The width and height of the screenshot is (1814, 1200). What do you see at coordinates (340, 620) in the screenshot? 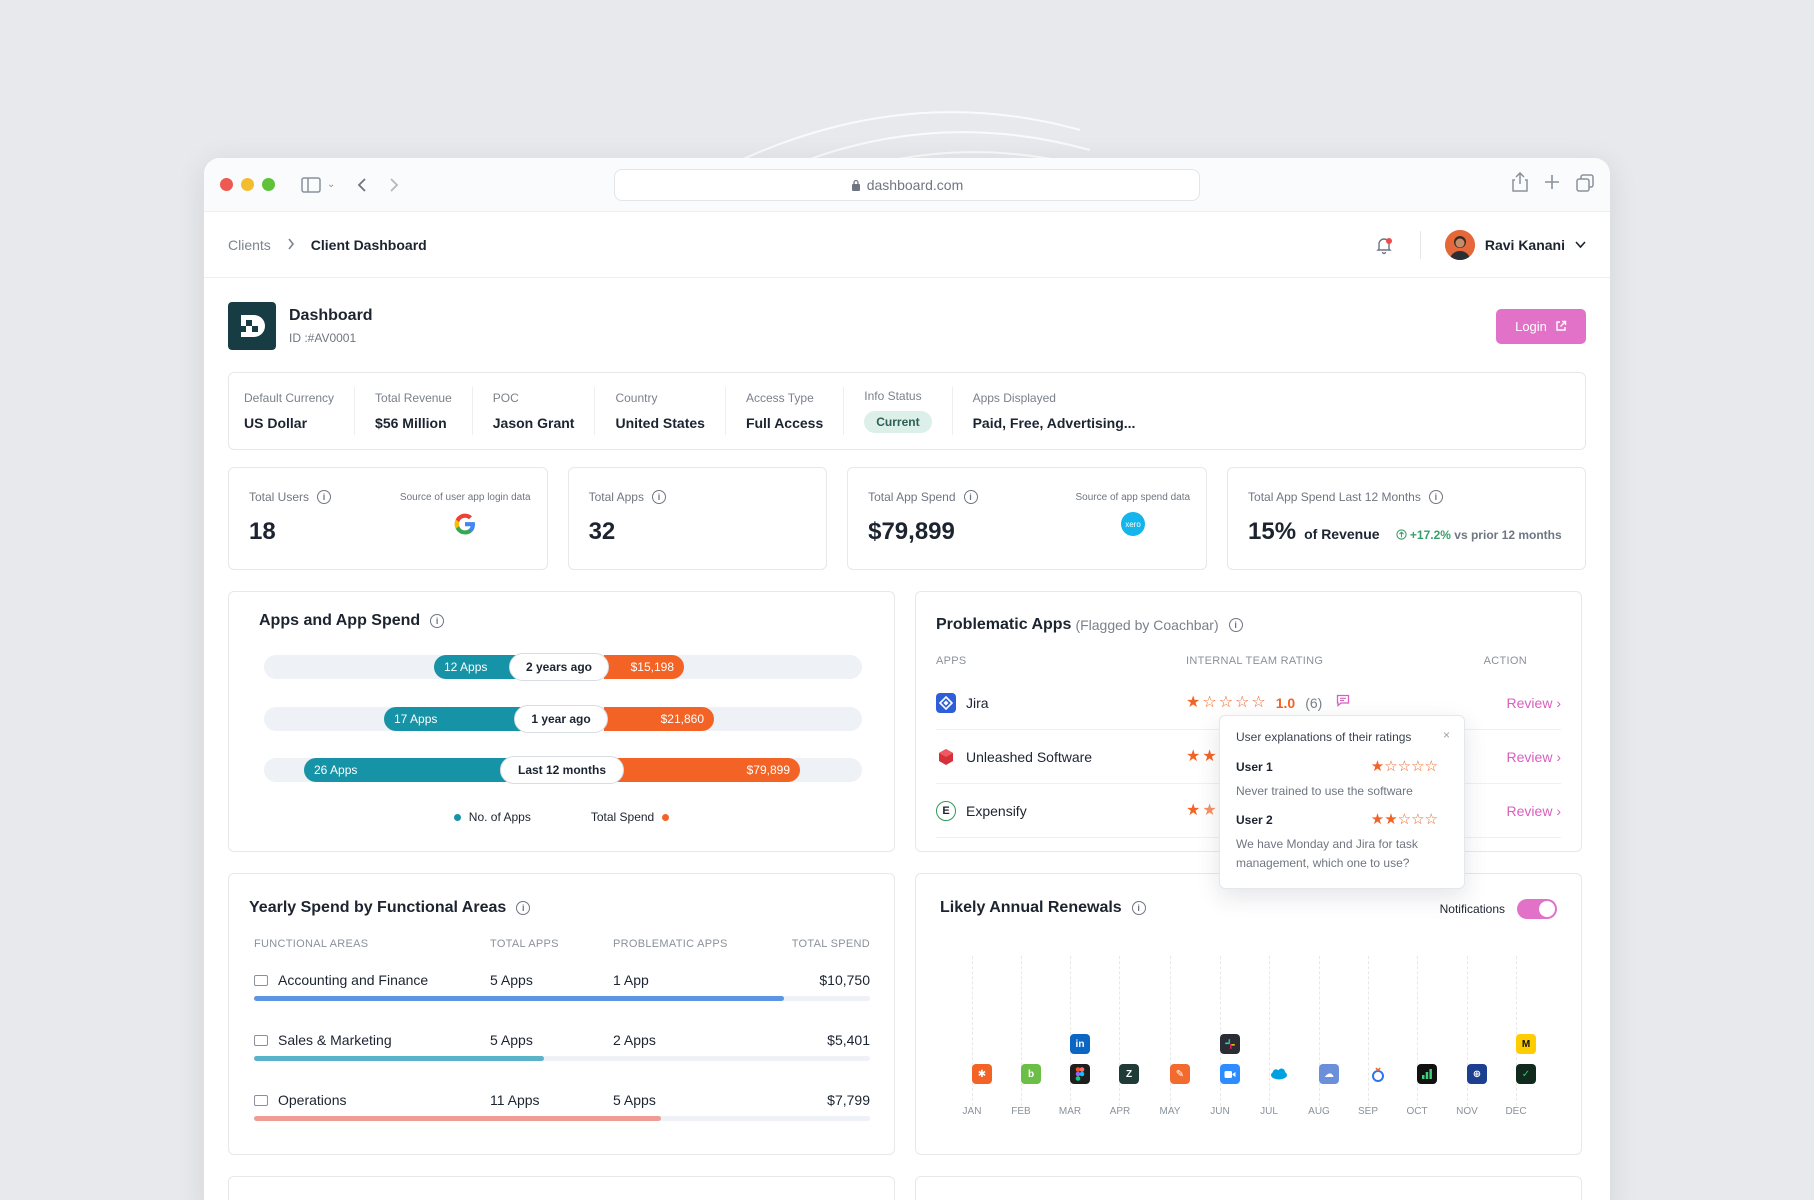
I see `panel-title: Apps and App Spend` at bounding box center [340, 620].